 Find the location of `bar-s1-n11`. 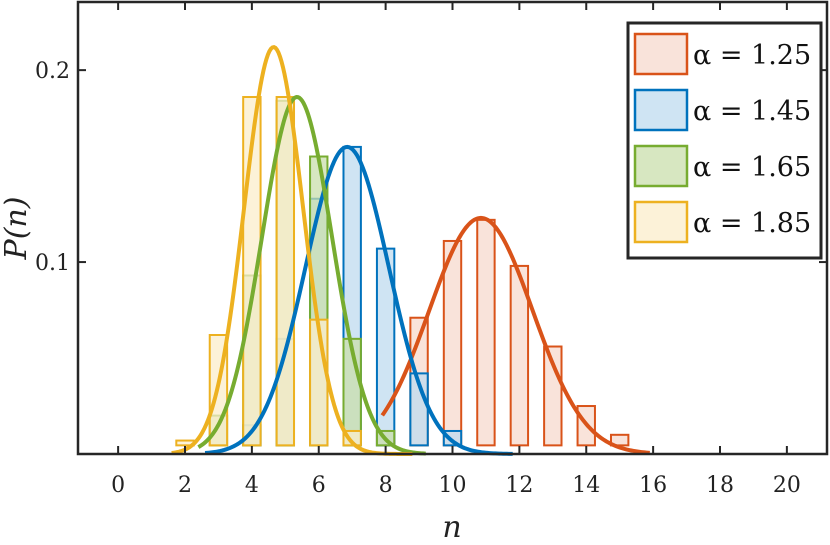

bar-s1-n11 is located at coordinates (486, 332).